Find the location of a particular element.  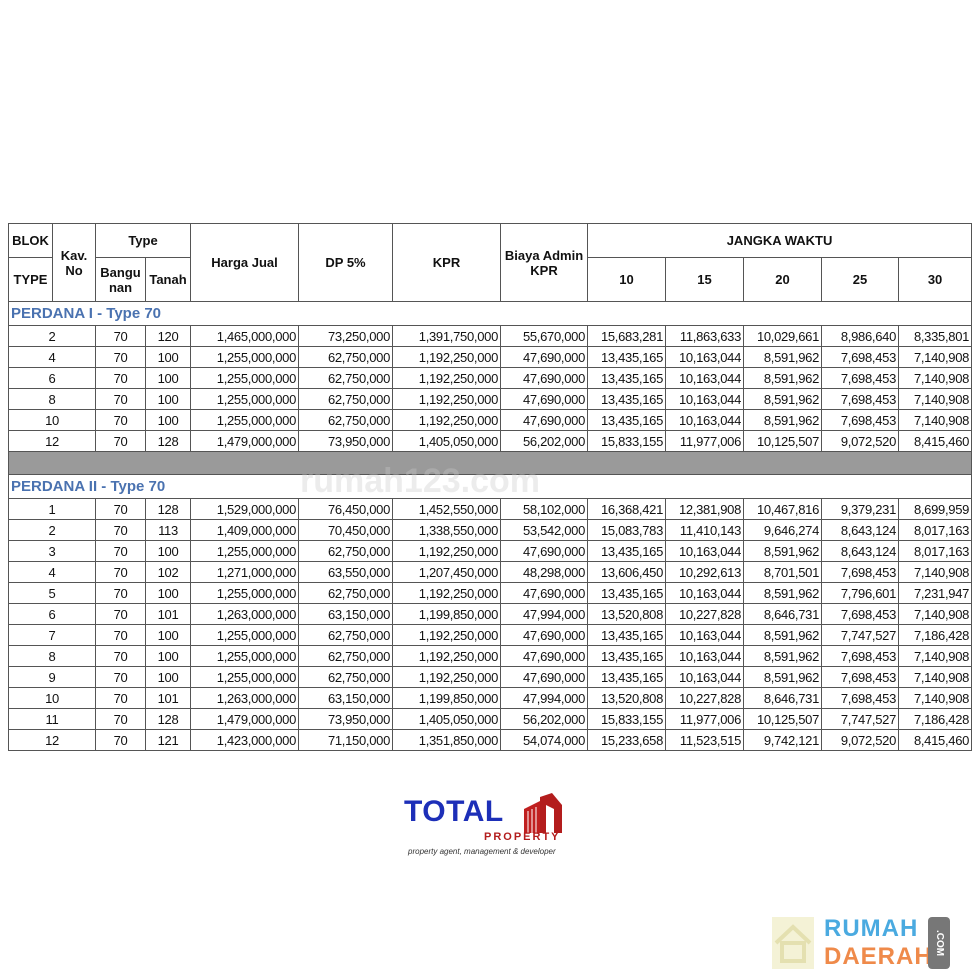

cell-term-30: 7,186,428 is located at coordinates (935, 635).